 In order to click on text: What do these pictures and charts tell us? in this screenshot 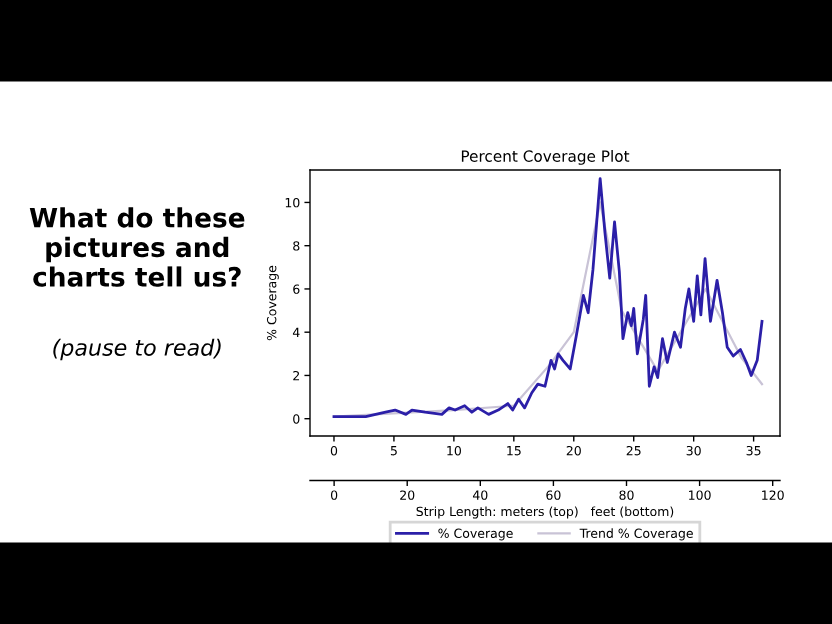, I will do `click(137, 247)`.